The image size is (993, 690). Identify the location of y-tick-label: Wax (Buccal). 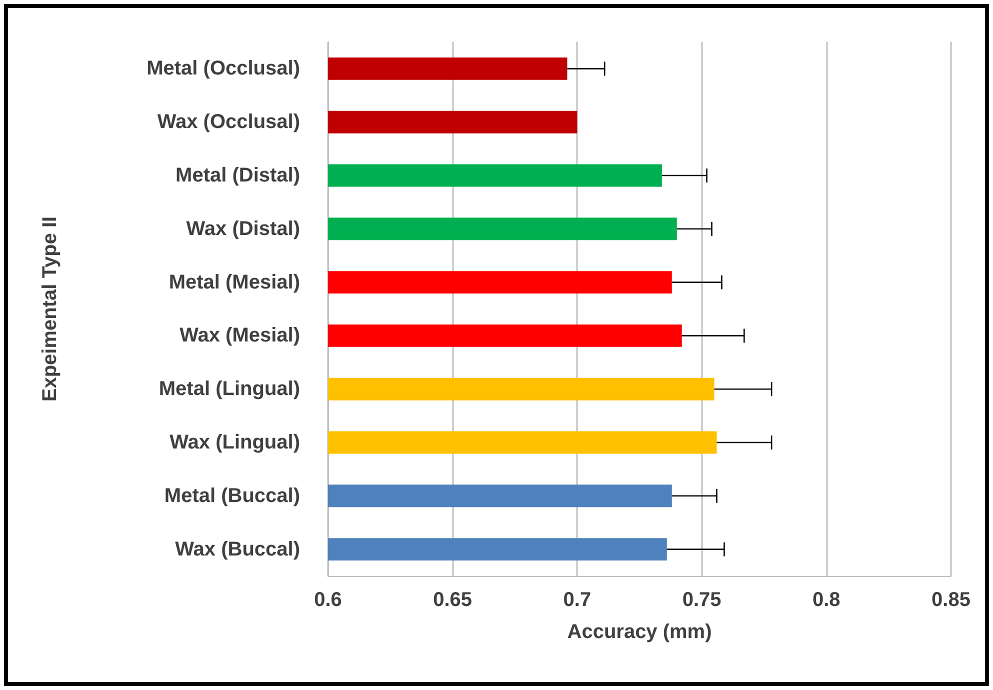
(237, 549).